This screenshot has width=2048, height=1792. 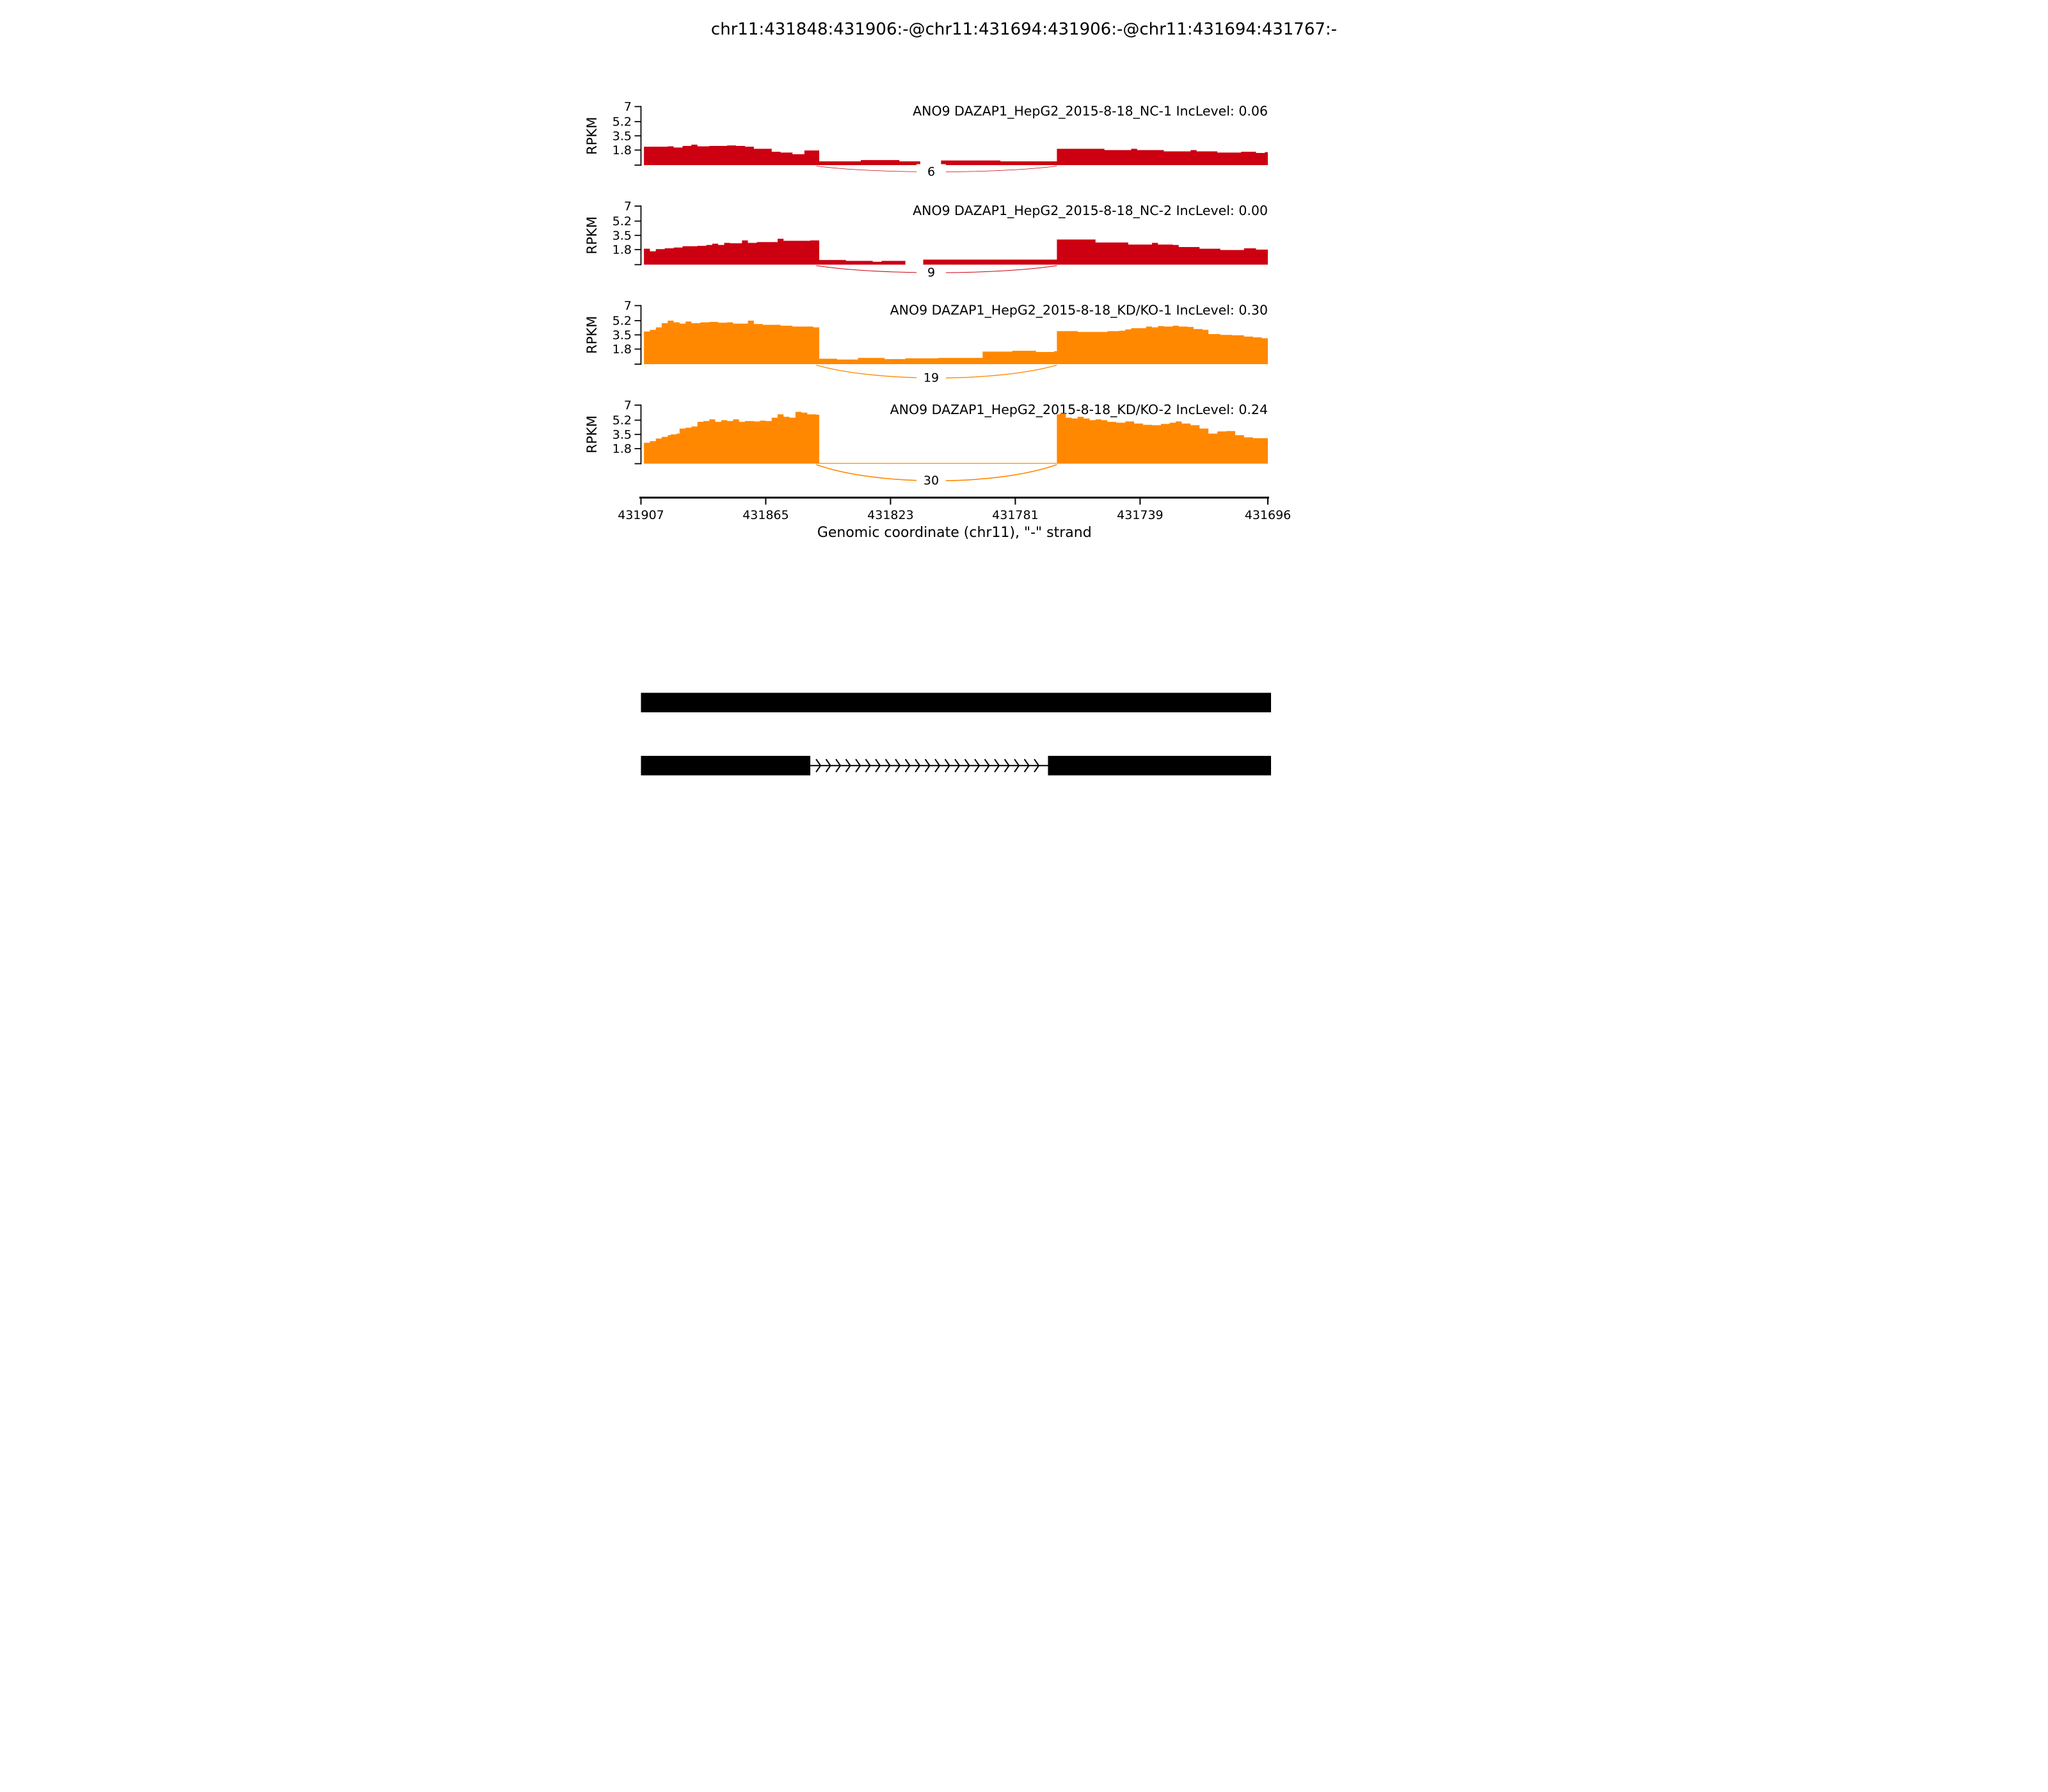 I want to click on x-tick-label: 431823, so click(x=890, y=515).